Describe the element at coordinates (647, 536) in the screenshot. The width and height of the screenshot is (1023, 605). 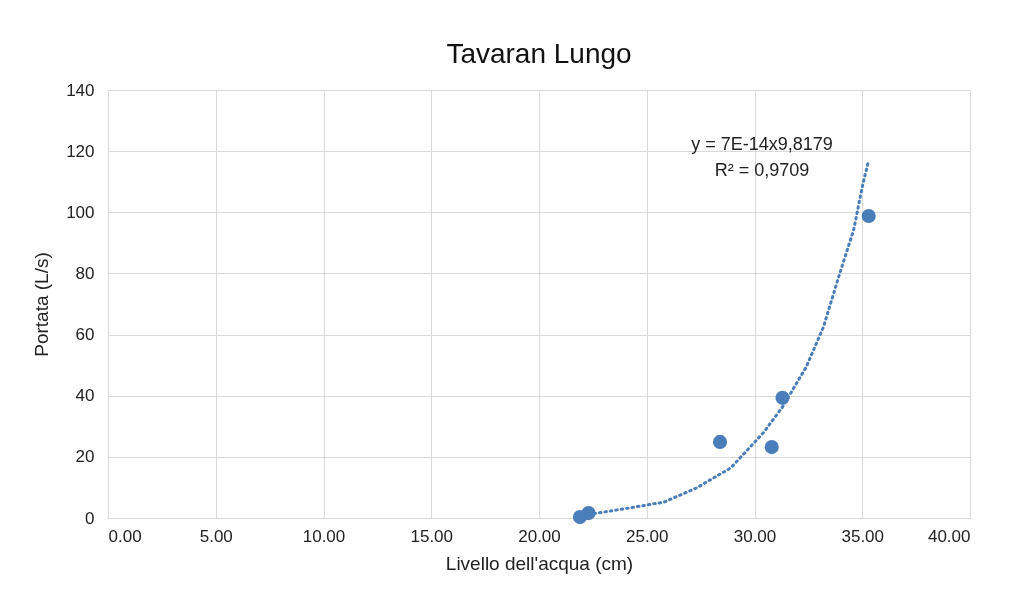
I see `x-tick-label: 25.00` at that location.